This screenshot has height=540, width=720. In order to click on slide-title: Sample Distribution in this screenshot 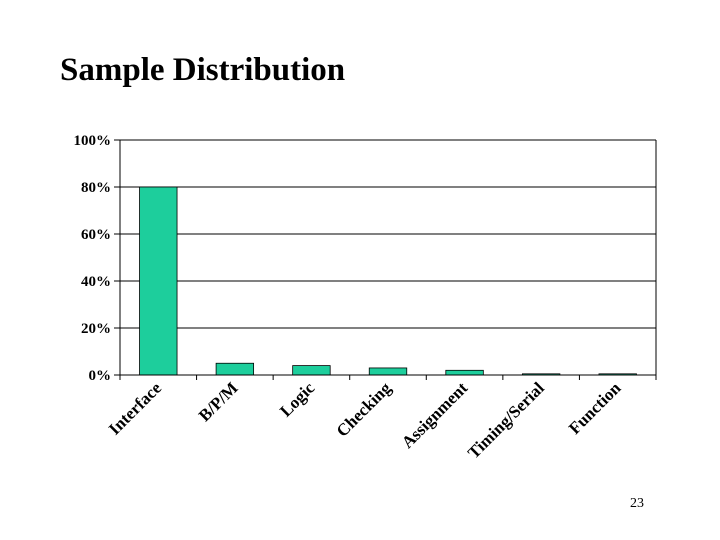, I will do `click(203, 70)`.